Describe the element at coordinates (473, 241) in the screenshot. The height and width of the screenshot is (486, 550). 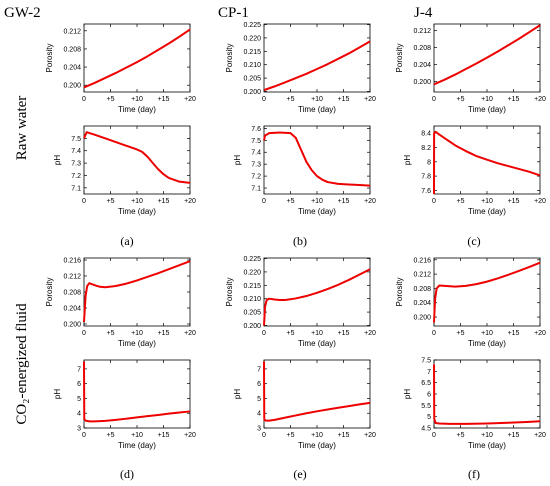
I see `panel-label-c: (c)` at that location.